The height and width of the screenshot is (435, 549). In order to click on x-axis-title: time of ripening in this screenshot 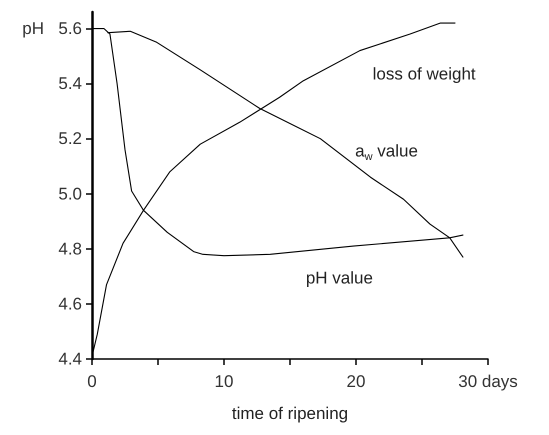, I will do `click(290, 413)`.